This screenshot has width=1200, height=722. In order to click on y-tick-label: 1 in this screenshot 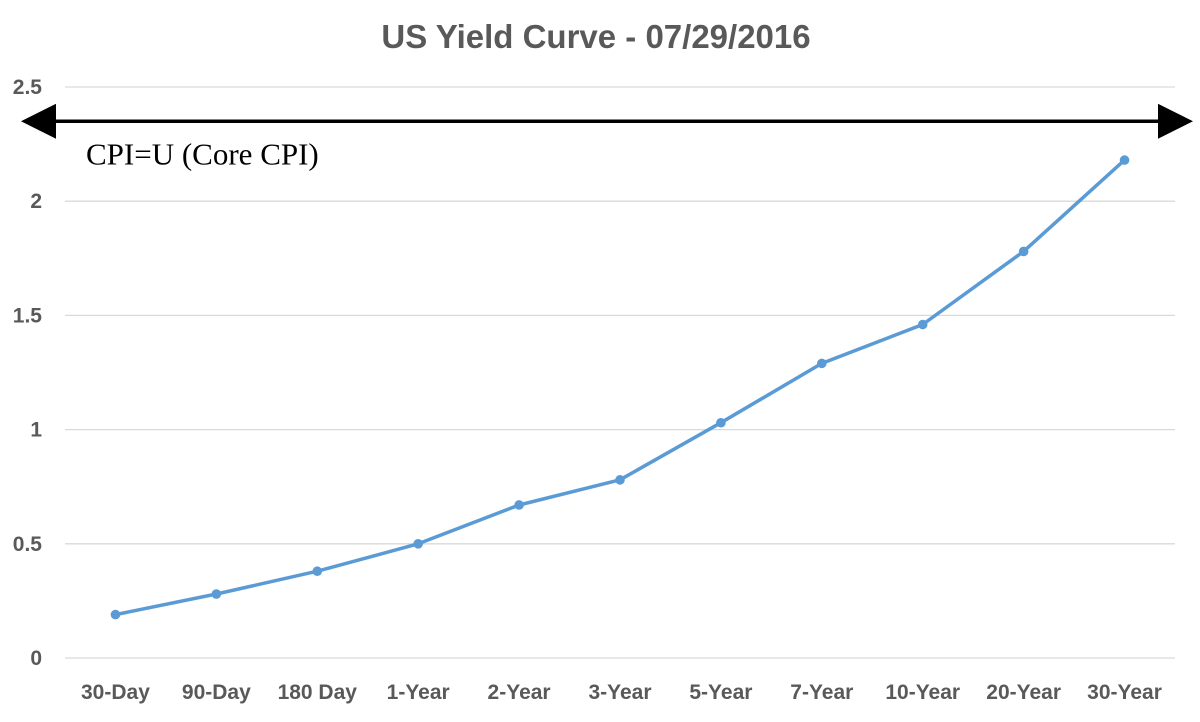, I will do `click(36, 430)`.